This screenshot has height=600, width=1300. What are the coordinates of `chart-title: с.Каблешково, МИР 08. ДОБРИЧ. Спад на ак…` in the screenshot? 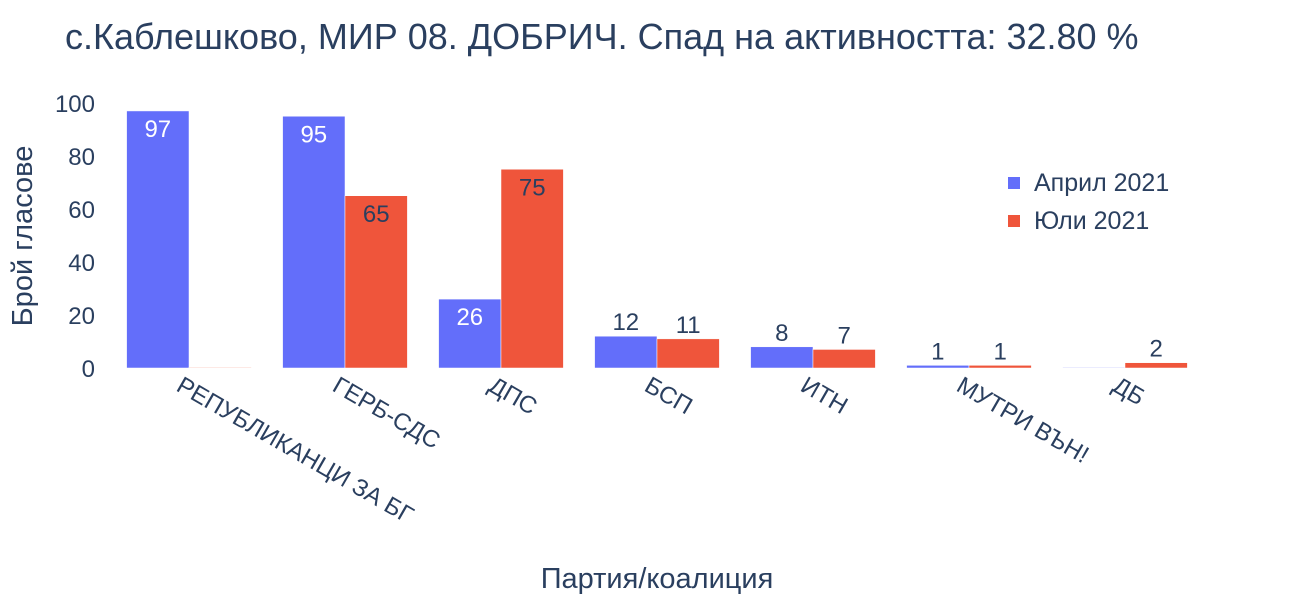 It's located at (602, 36).